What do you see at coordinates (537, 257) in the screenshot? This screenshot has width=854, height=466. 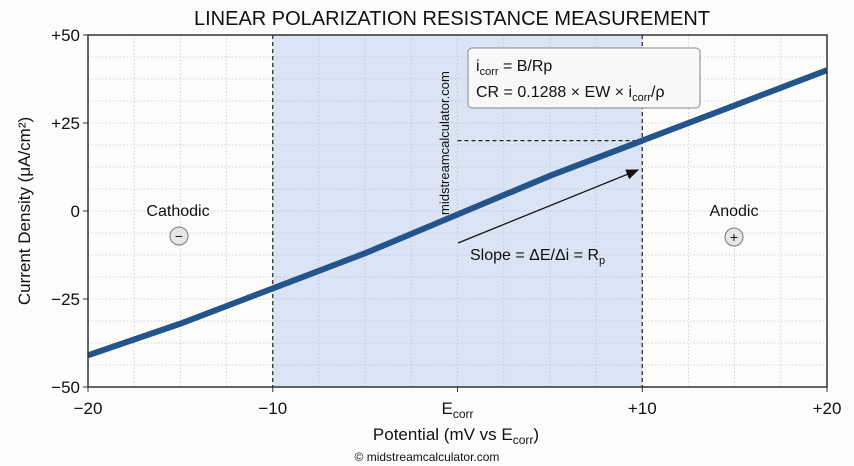 I see `slope-label: Slope = ΔE/Δi = Rp` at bounding box center [537, 257].